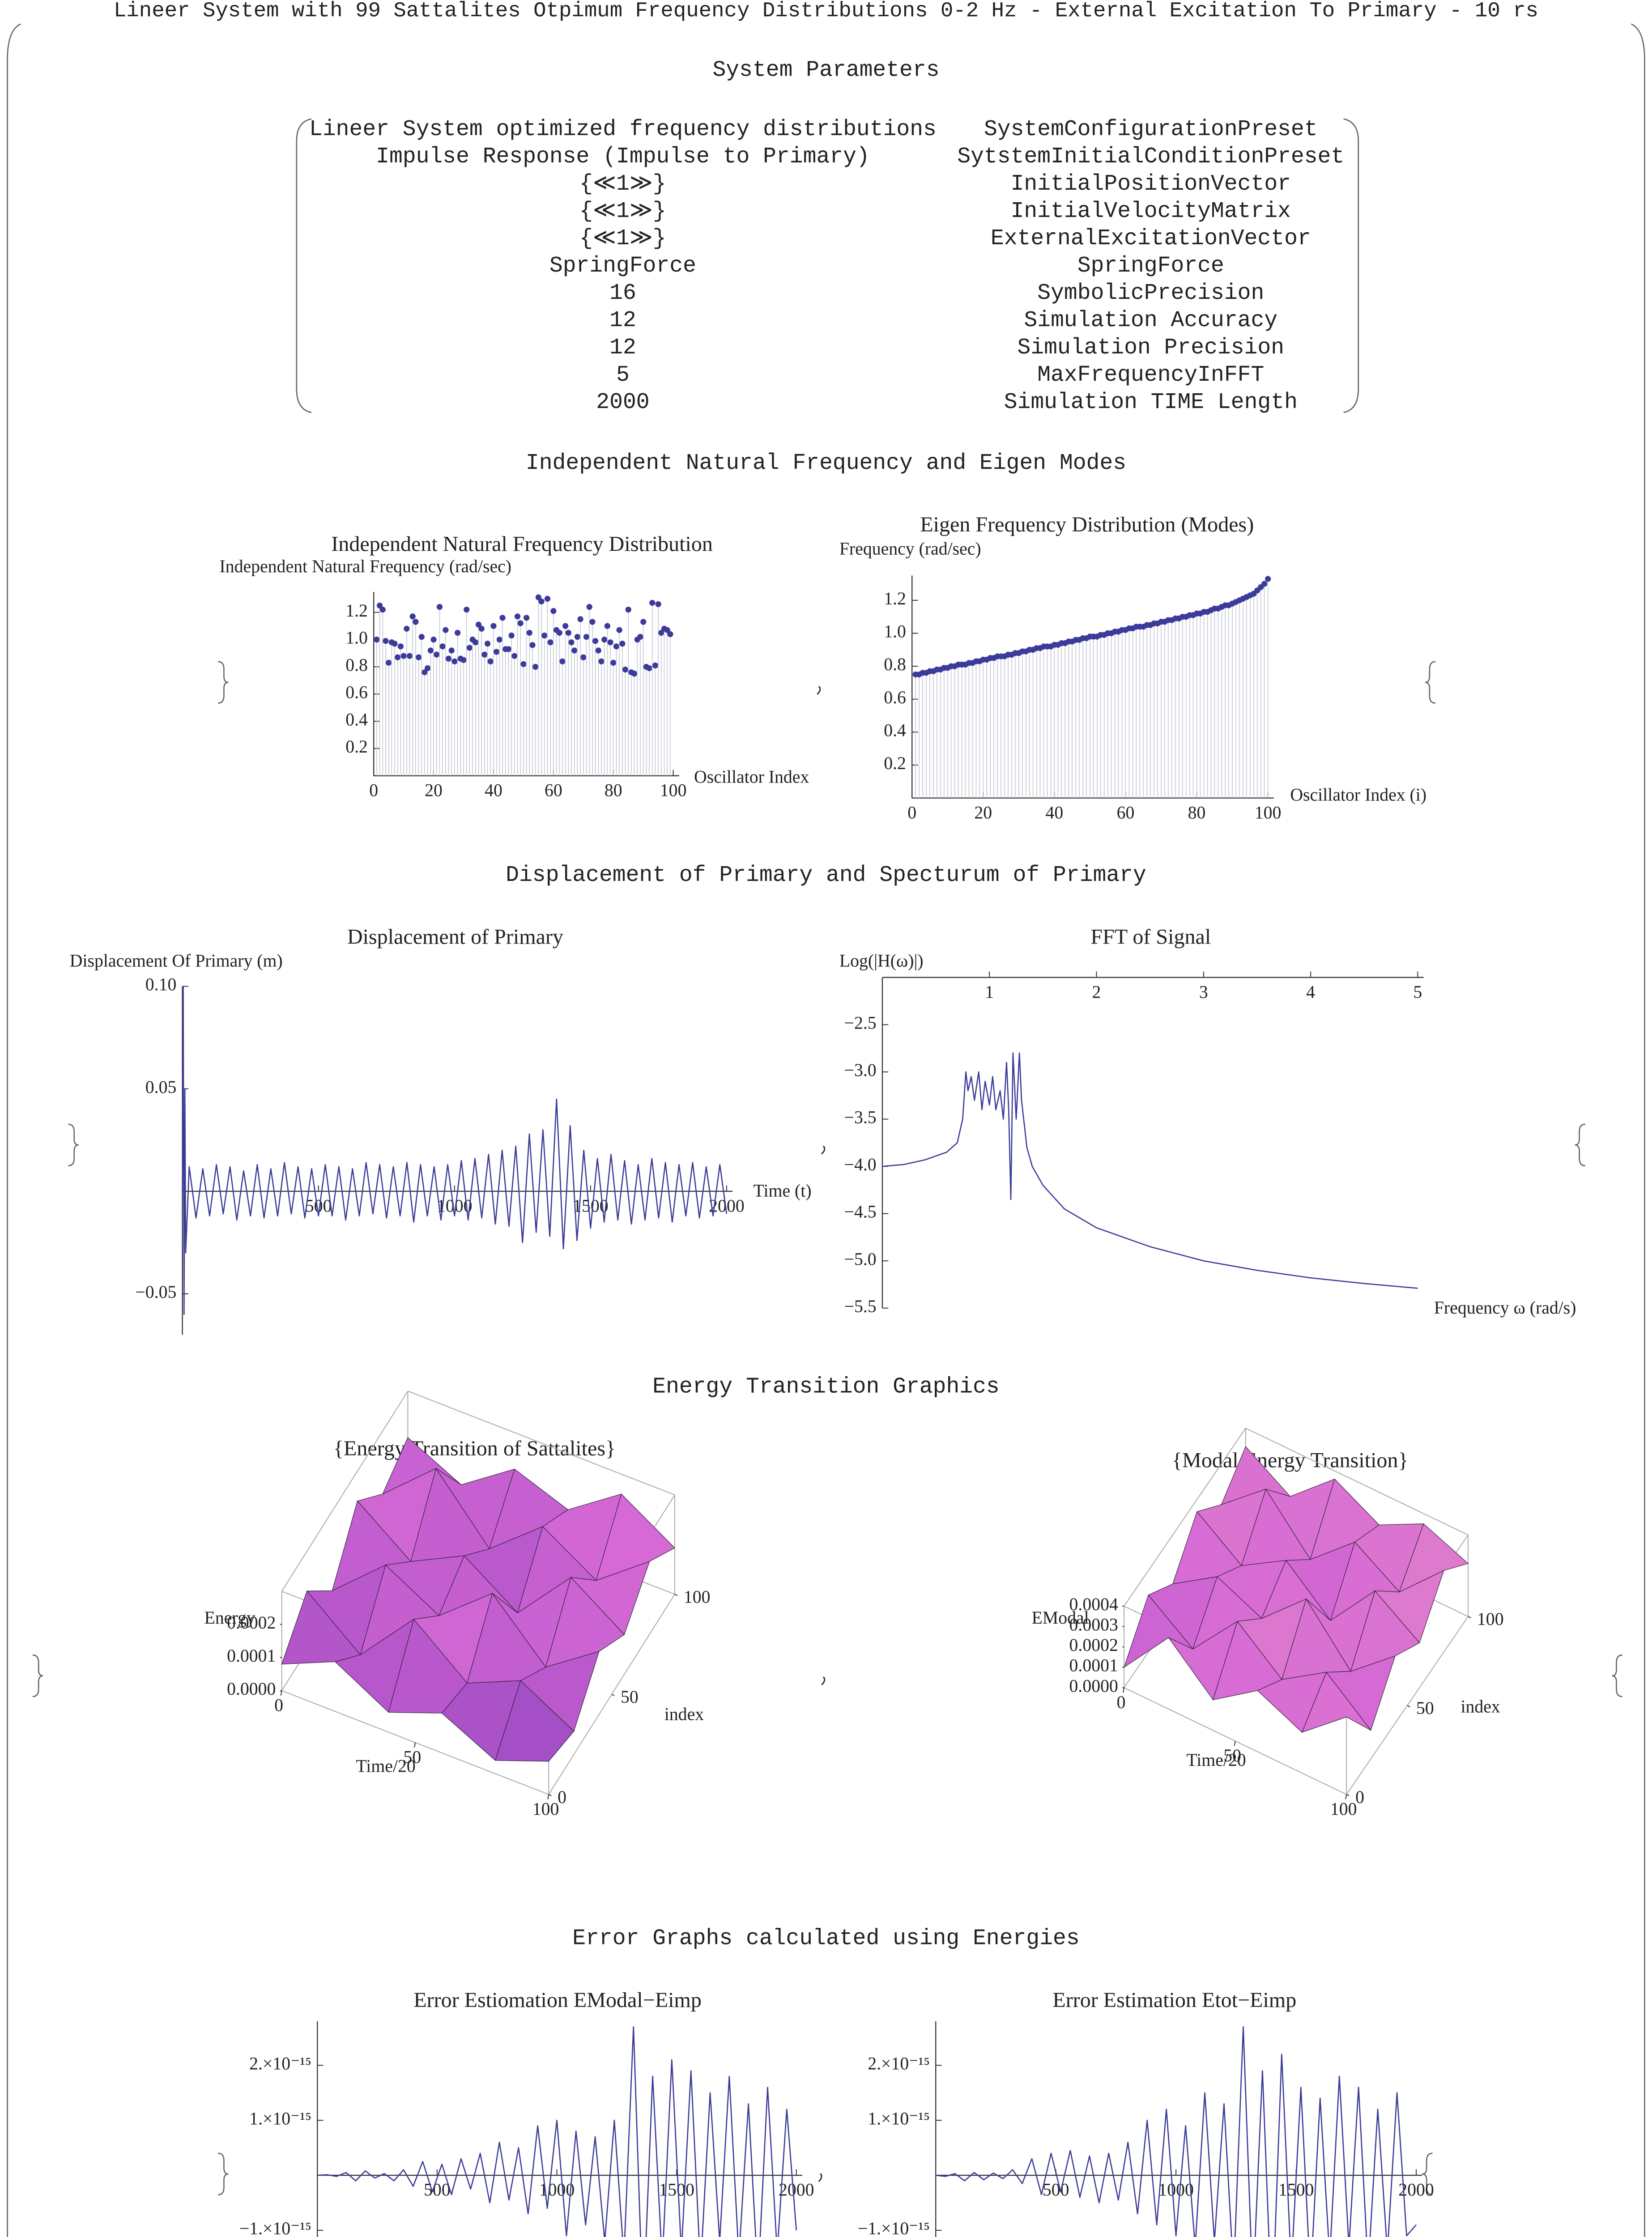 The image size is (1652, 2237). I want to click on y-tick-label: 0.4, so click(895, 730).